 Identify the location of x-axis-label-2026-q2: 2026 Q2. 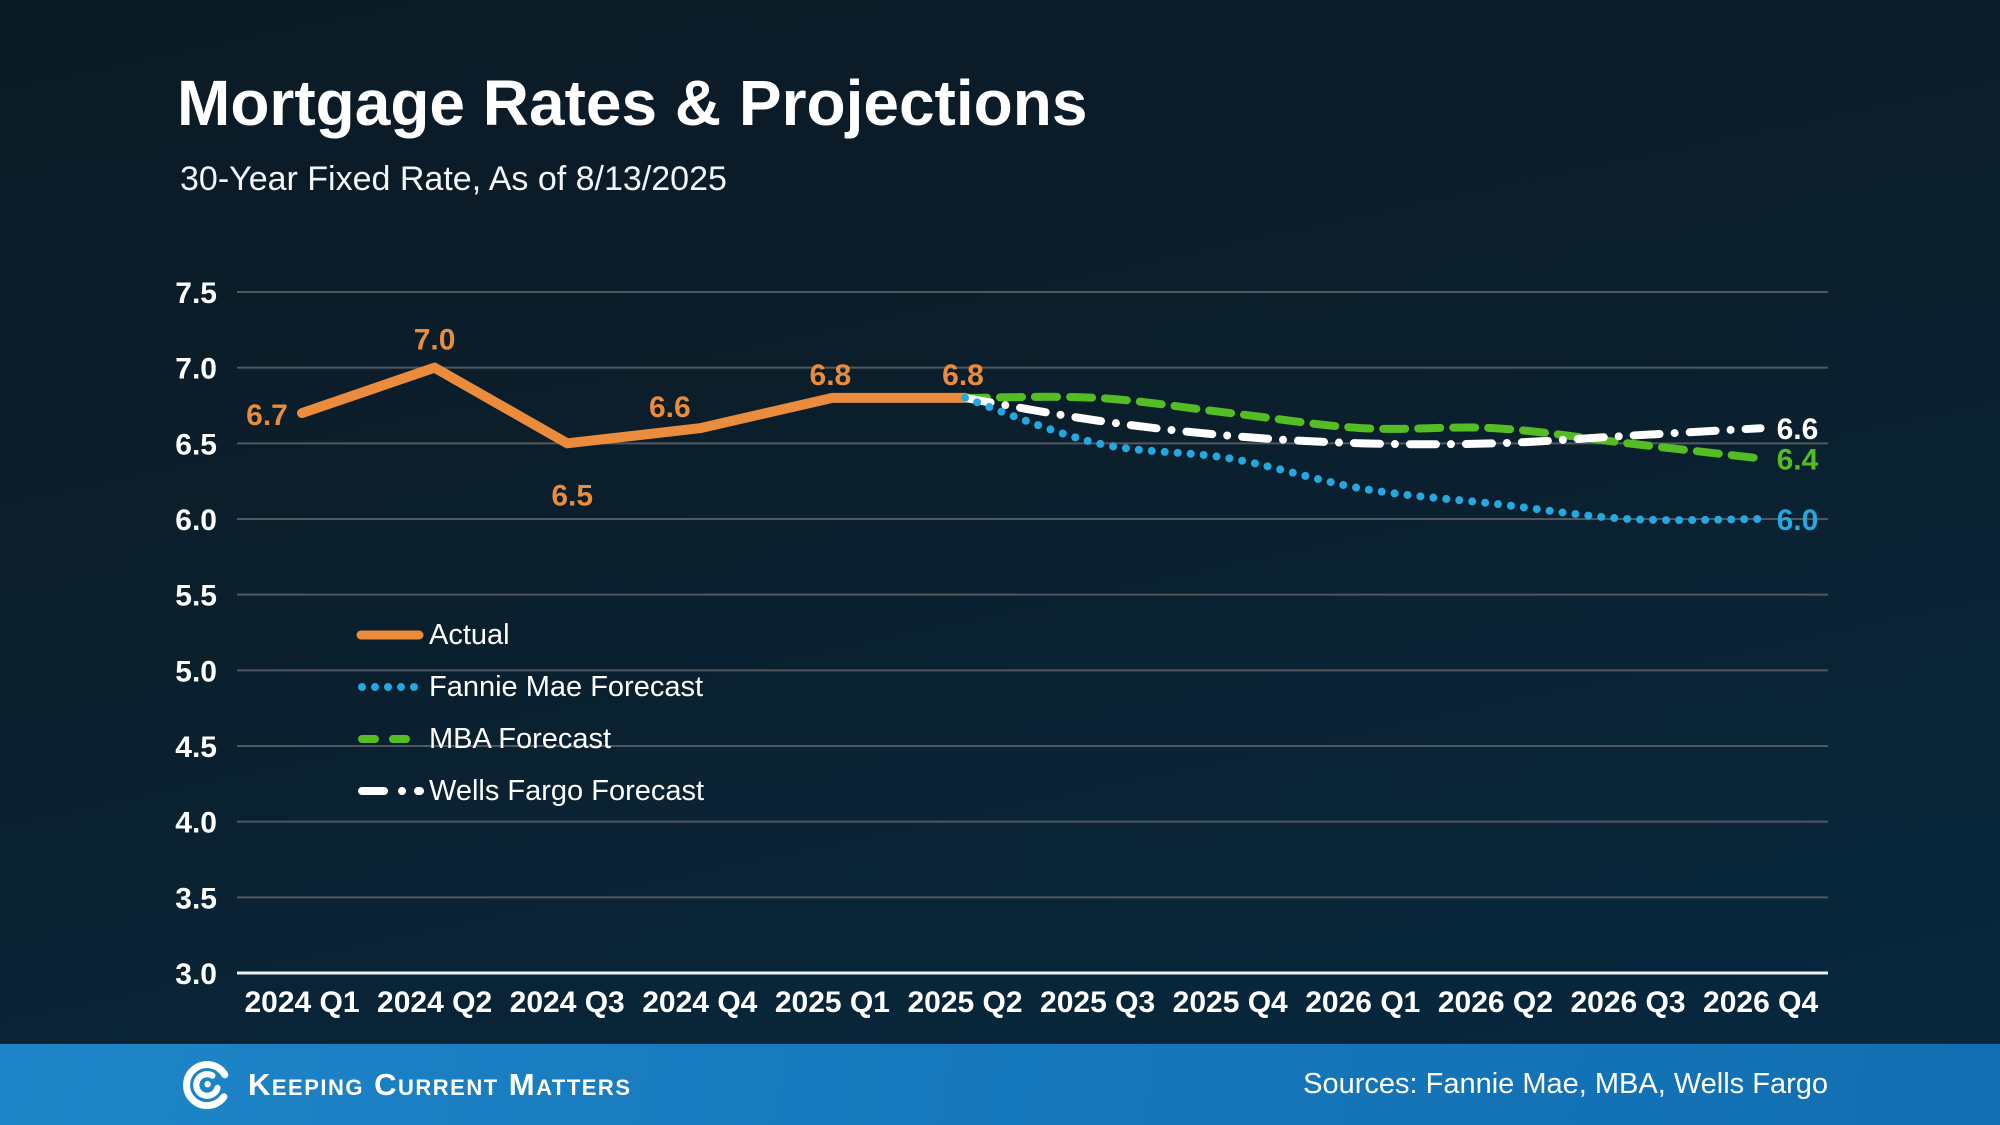
(1495, 1002).